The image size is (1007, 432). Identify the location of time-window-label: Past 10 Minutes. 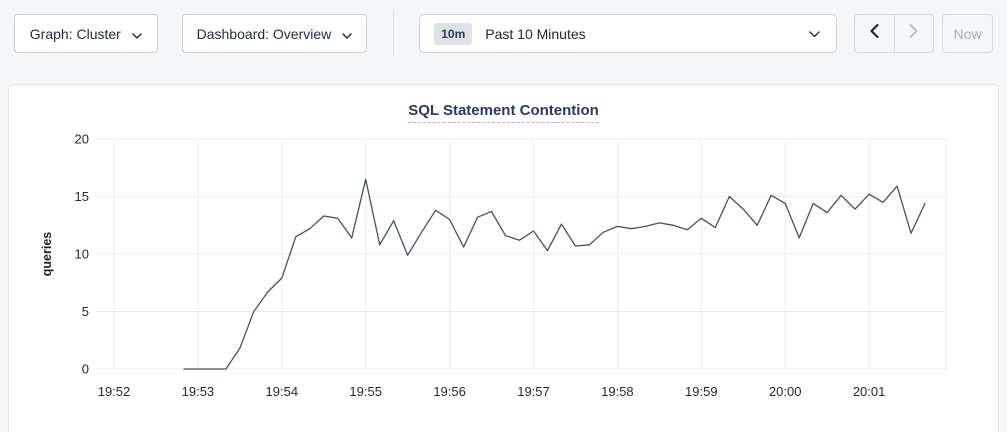
(535, 33).